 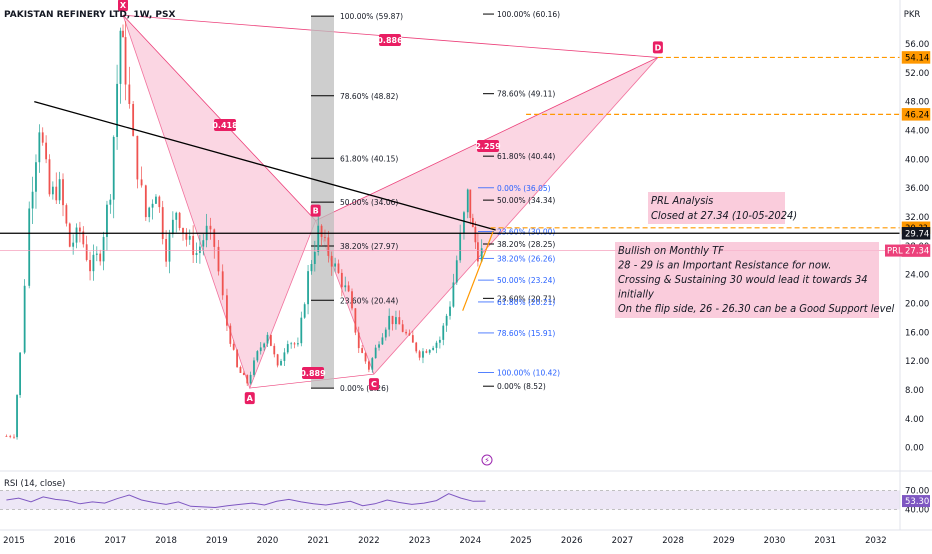 I want to click on note-line: initially, so click(x=636, y=294).